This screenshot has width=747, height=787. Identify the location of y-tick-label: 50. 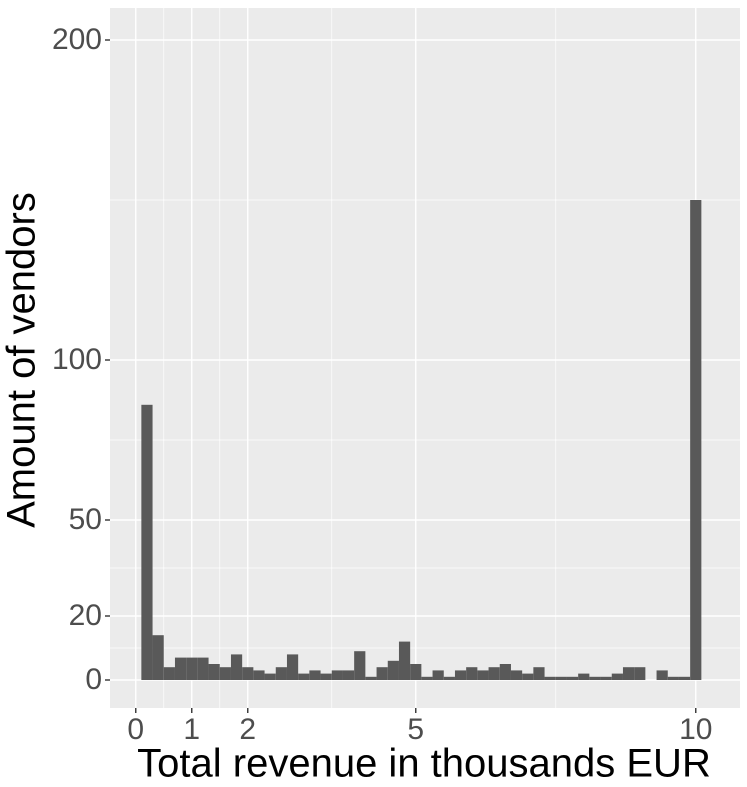
(85, 519).